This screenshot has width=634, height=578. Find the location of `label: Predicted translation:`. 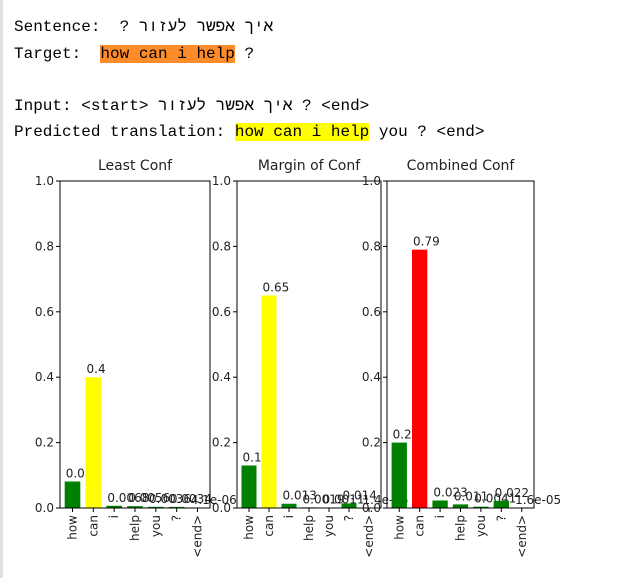

label: Predicted translation: is located at coordinates (120, 132).